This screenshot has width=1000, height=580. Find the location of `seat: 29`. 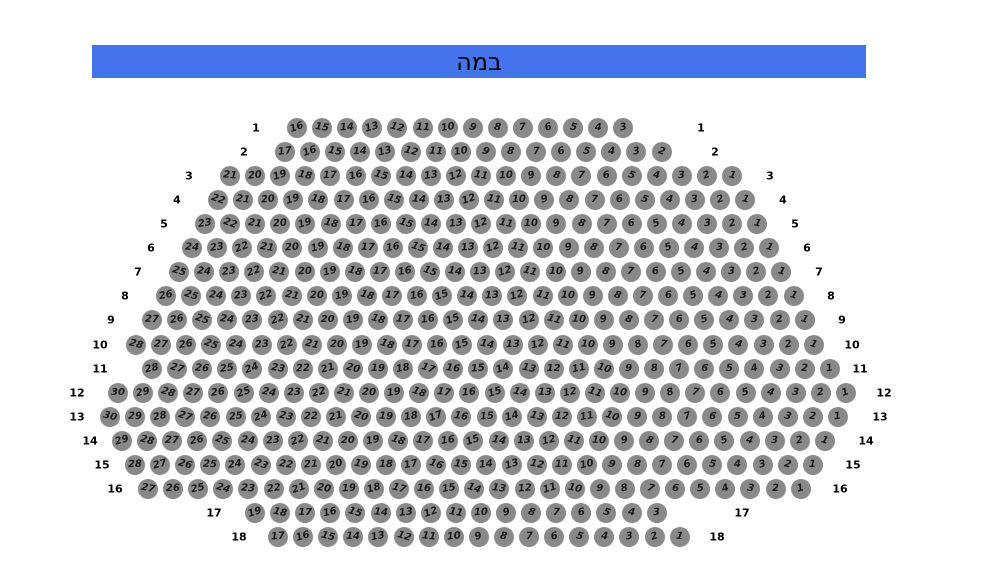

seat: 29 is located at coordinates (143, 392).